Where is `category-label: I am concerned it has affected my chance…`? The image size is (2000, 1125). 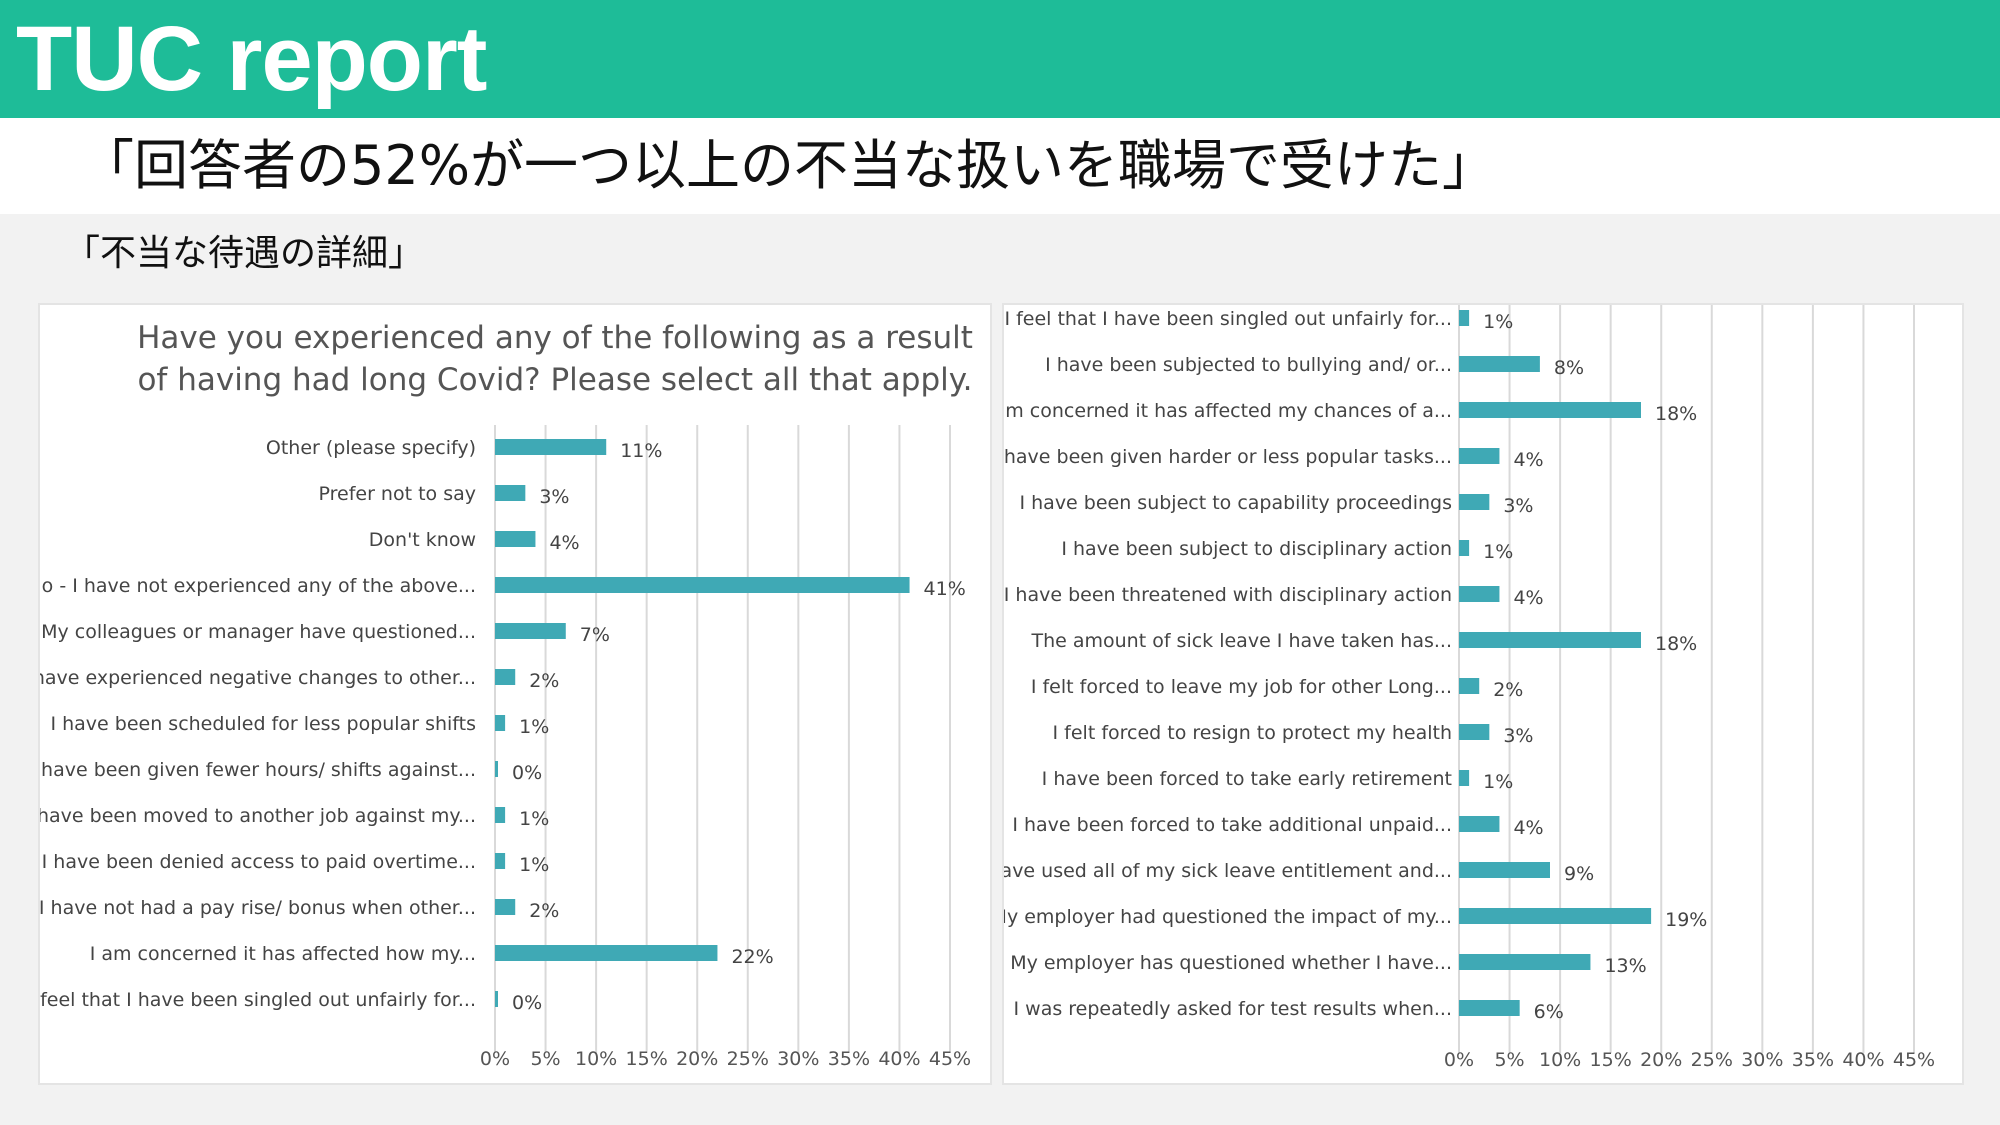
category-label: I am concerned it has affected my chance… is located at coordinates (1228, 411).